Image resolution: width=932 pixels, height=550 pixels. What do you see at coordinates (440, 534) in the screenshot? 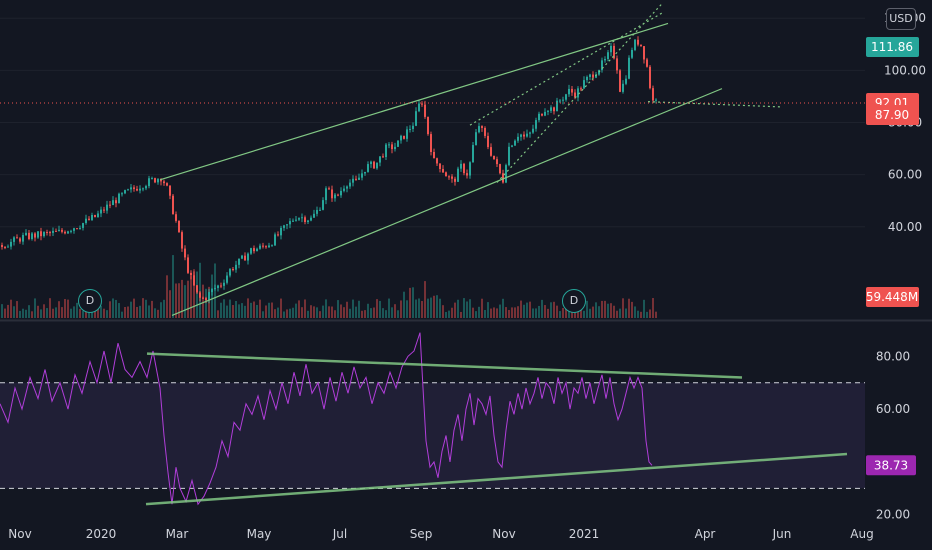
I see `time-axis: Nov 2020 Mar May Jul Sep Nov 2021 Apr Jun Aug` at bounding box center [440, 534].